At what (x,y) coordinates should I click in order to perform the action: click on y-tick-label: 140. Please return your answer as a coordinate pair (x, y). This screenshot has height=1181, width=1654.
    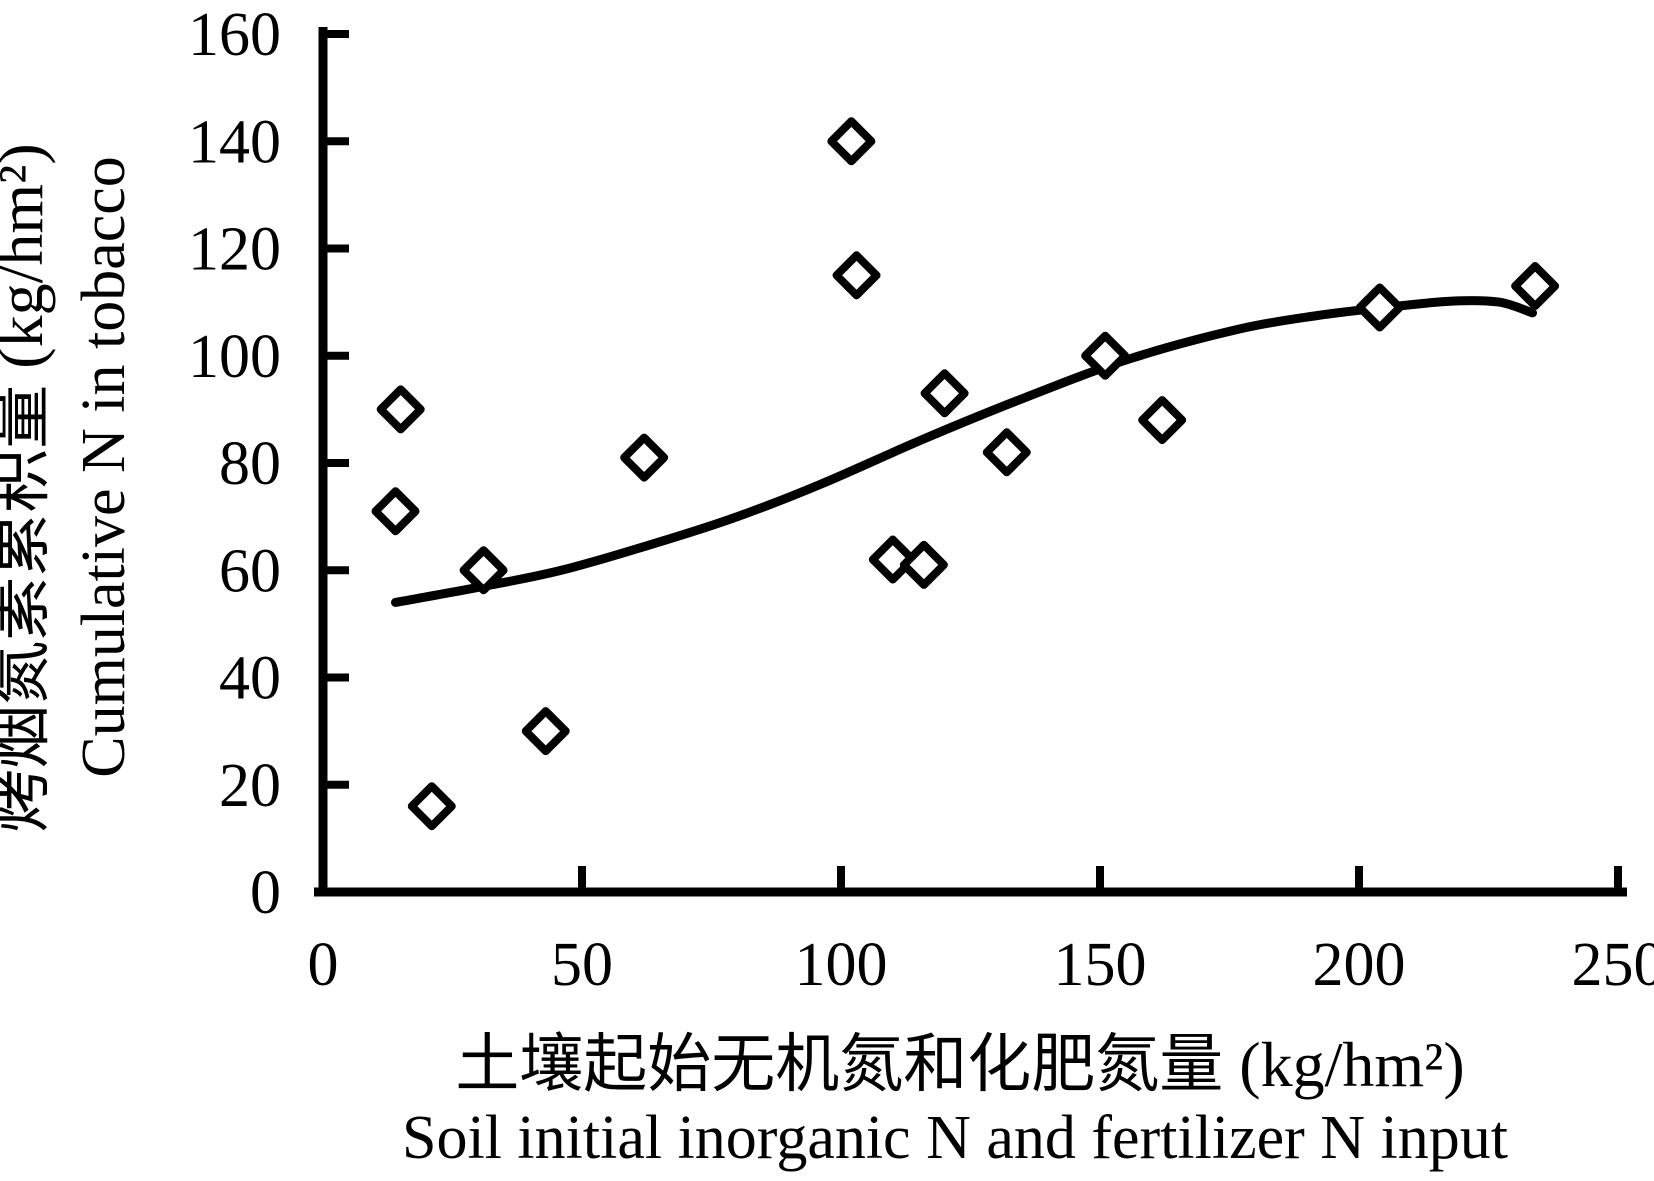
    Looking at the image, I should click on (234, 142).